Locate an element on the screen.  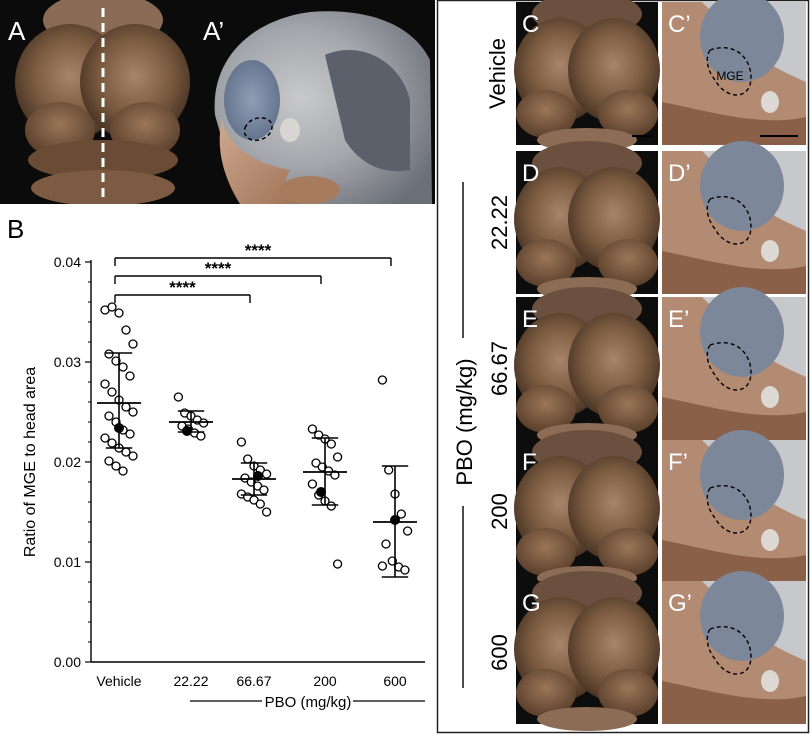
y-tick-label: 0.01 is located at coordinates (67, 562).